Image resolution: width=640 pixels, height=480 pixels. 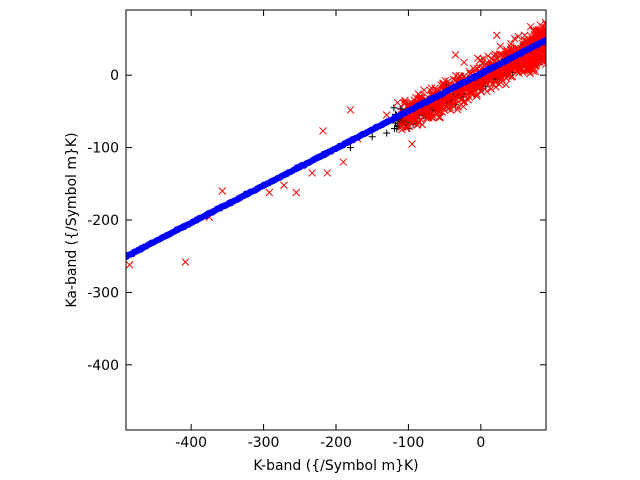 I want to click on y-tick-label: -400, so click(x=103, y=366).